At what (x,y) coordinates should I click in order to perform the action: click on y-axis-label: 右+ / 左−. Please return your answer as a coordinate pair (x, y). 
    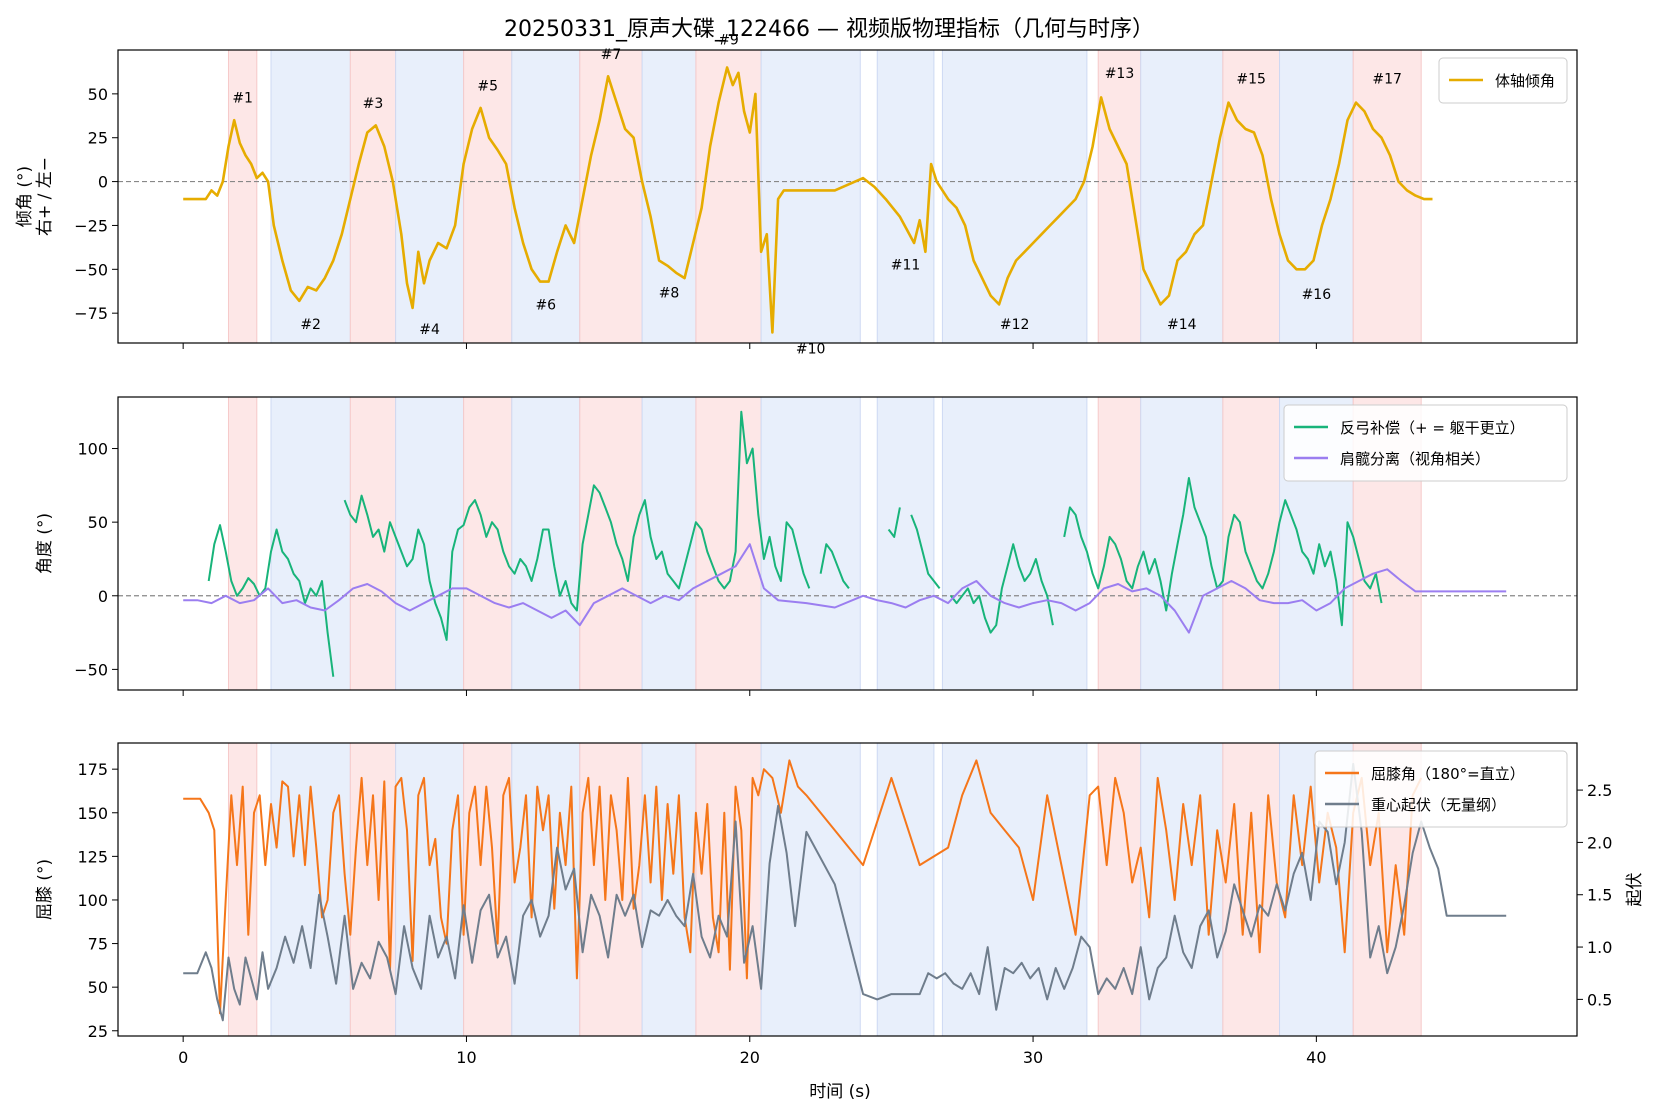
    Looking at the image, I should click on (45, 196).